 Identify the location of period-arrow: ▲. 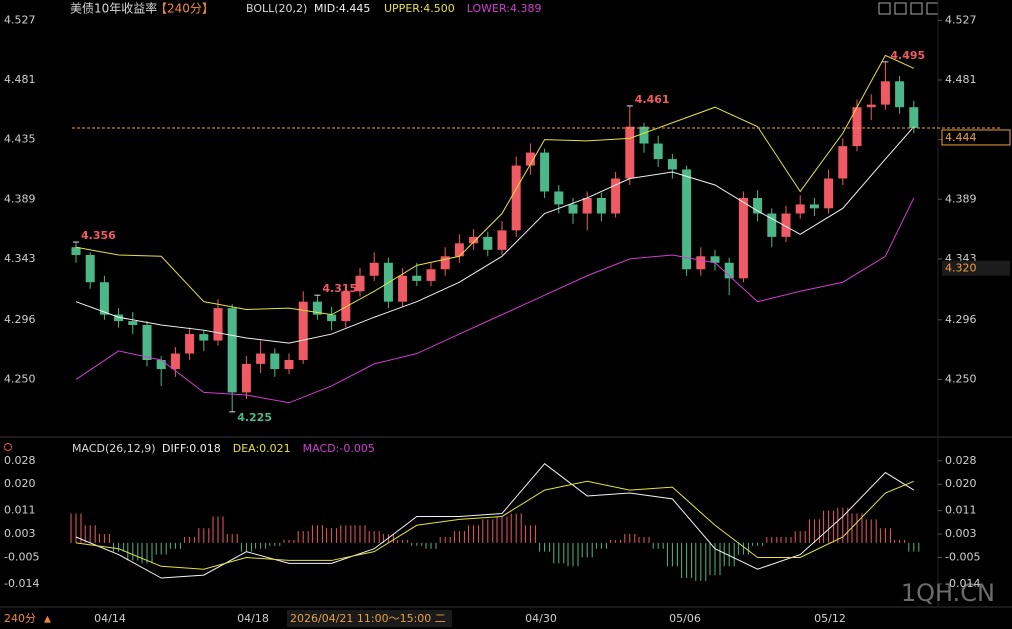
(47, 620).